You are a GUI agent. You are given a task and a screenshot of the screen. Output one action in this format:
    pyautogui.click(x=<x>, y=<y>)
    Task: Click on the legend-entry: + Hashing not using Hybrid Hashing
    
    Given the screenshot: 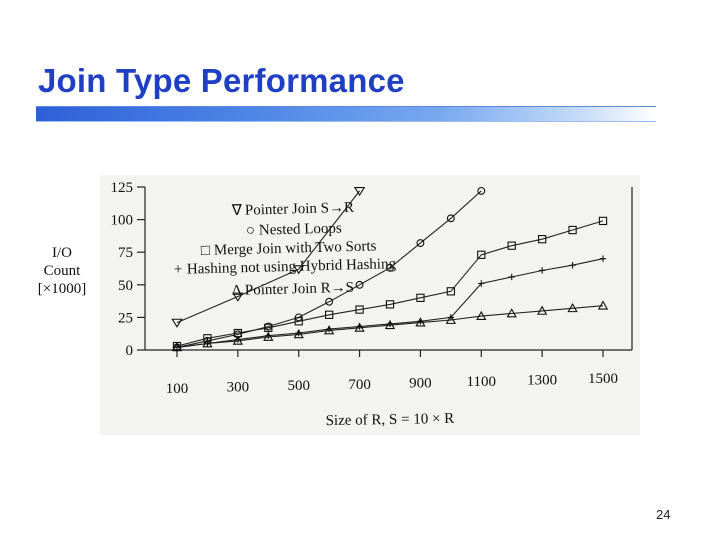 What is the action you would take?
    pyautogui.click(x=285, y=267)
    